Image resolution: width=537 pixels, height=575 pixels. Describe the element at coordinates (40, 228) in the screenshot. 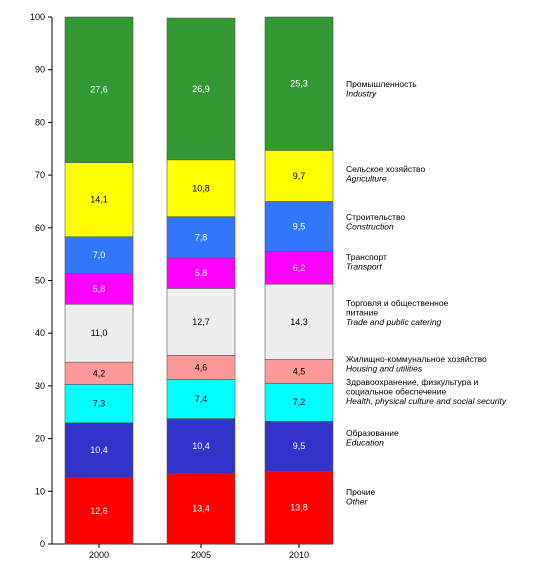

I see `y-tick-label: 60` at that location.